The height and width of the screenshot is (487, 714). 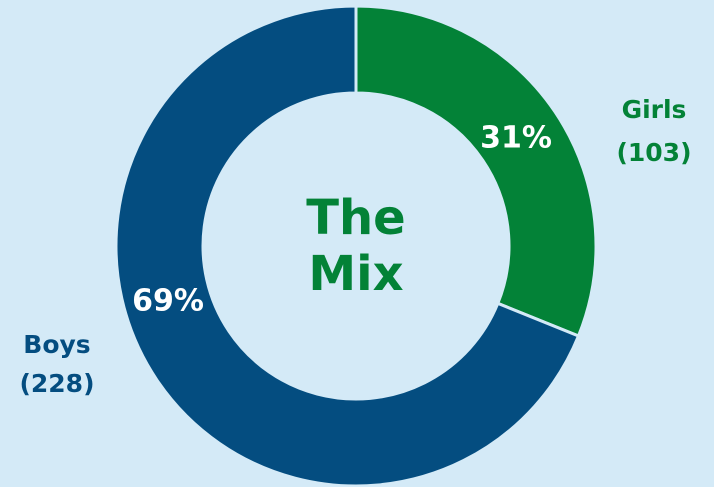 I want to click on slice-label-boys-percent: 69%, so click(x=168, y=301).